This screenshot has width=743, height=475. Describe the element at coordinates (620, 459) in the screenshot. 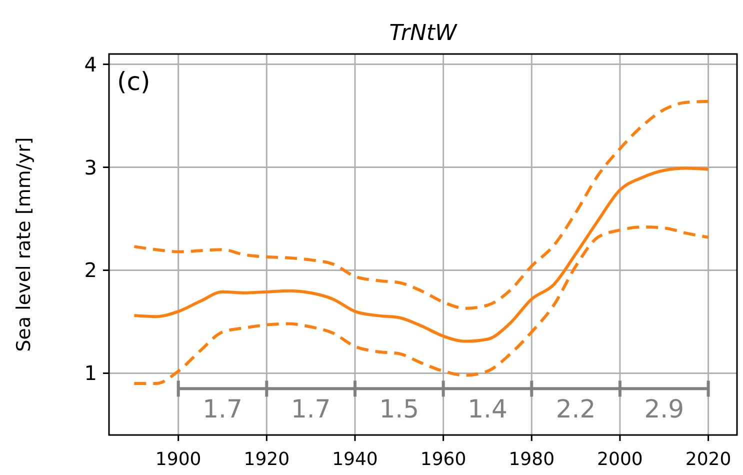

I see `x-tick-label: 2000` at that location.